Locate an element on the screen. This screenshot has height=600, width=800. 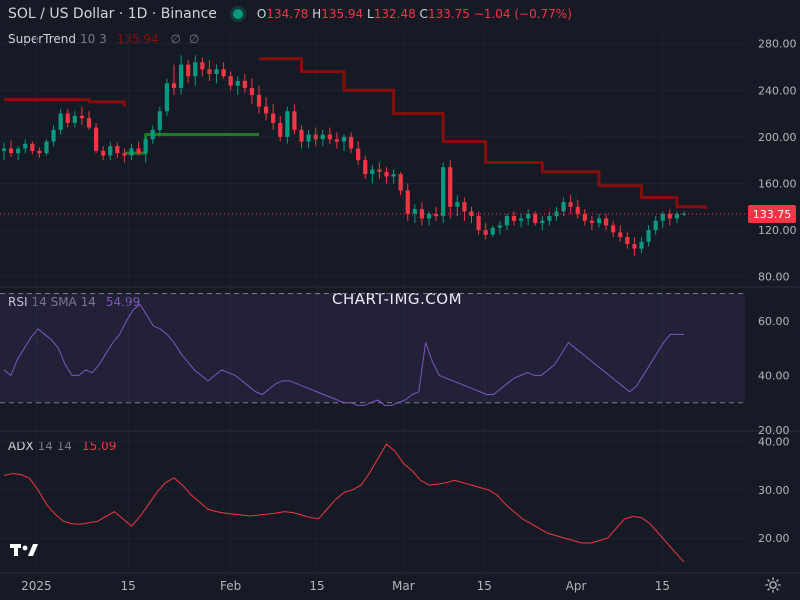
market-status-dot is located at coordinates (237, 14).